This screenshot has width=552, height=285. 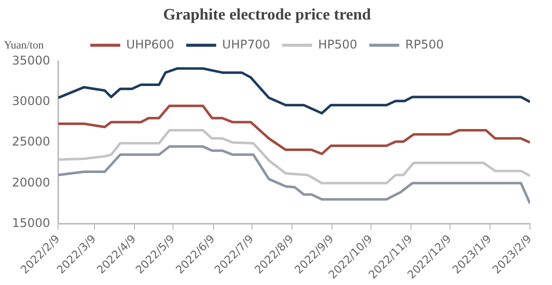 I want to click on y-tick-label: 15000, so click(x=31, y=223).